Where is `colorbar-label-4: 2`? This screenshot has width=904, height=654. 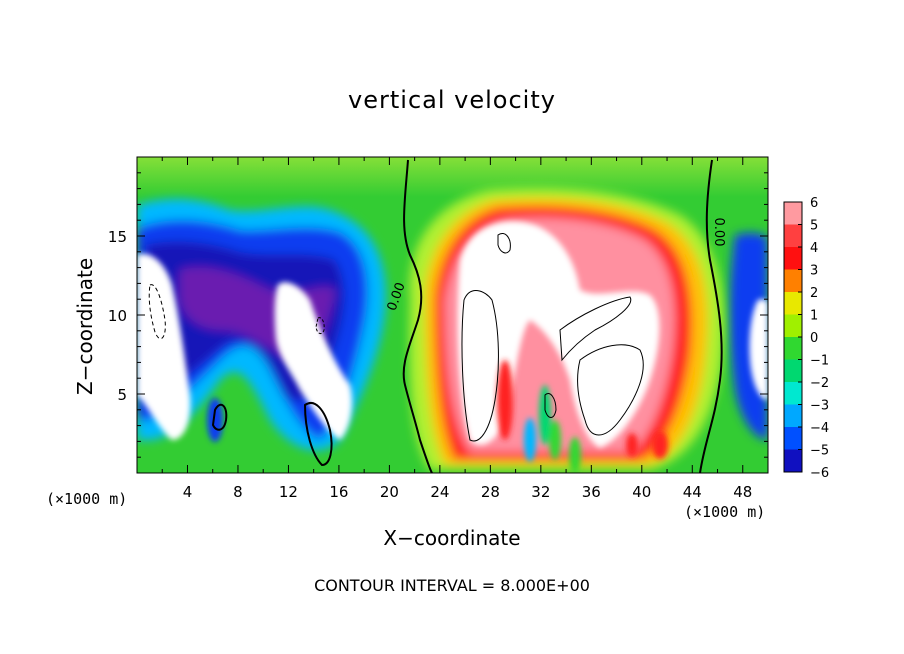
colorbar-label-4: 2 is located at coordinates (814, 293).